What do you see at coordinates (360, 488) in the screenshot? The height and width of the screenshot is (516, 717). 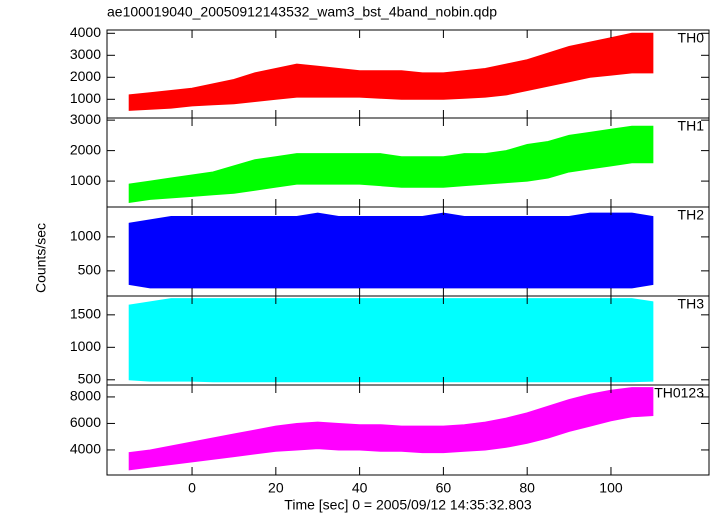 I see `x-tick-label: 40` at bounding box center [360, 488].